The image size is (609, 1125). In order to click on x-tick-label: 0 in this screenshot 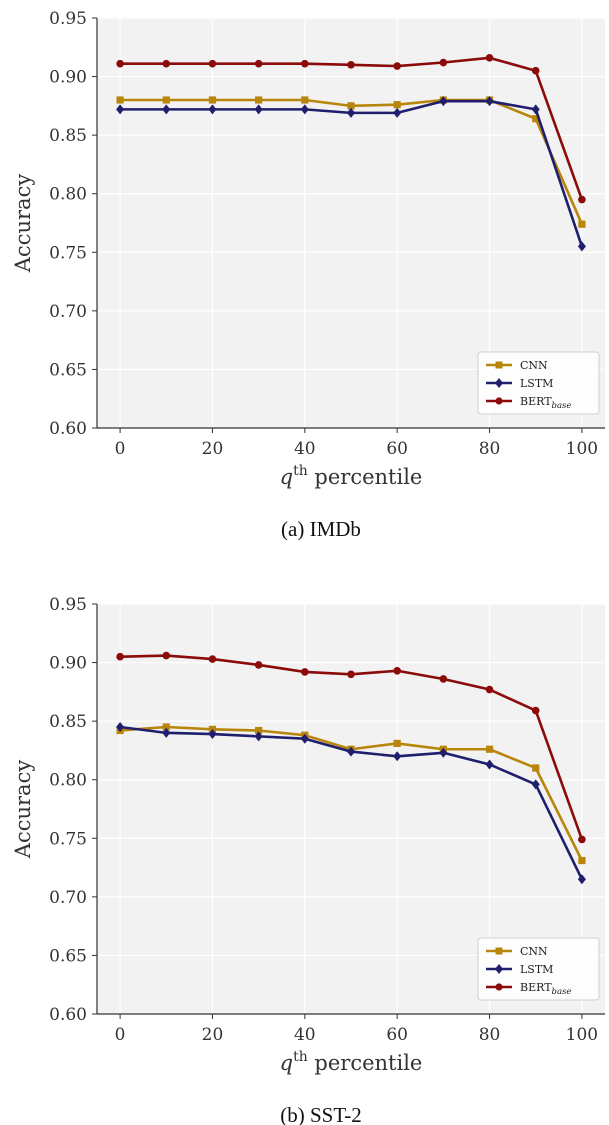, I will do `click(120, 449)`.